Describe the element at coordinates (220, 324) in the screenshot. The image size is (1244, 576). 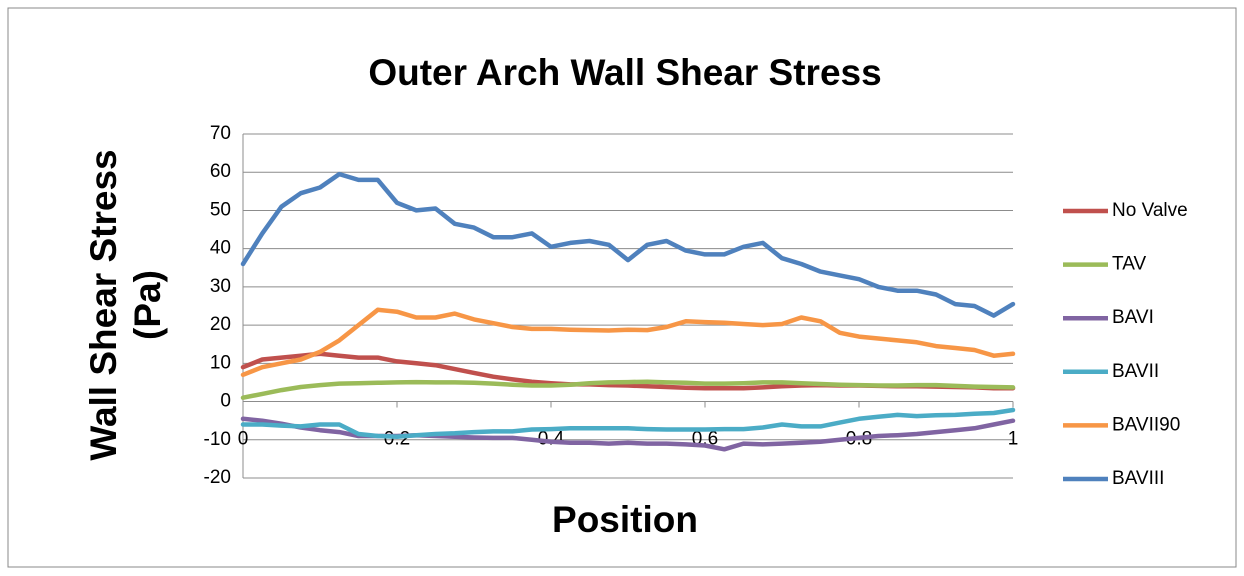
I see `y-tick-label: 20` at that location.